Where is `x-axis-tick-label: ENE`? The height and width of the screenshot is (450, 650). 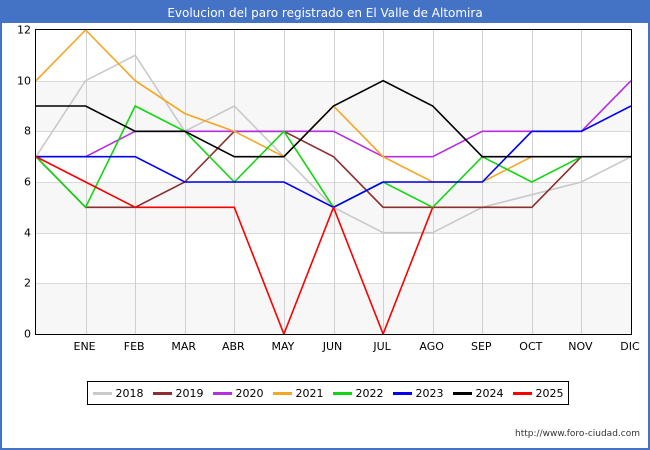 x-axis-tick-label: ENE is located at coordinates (84, 346).